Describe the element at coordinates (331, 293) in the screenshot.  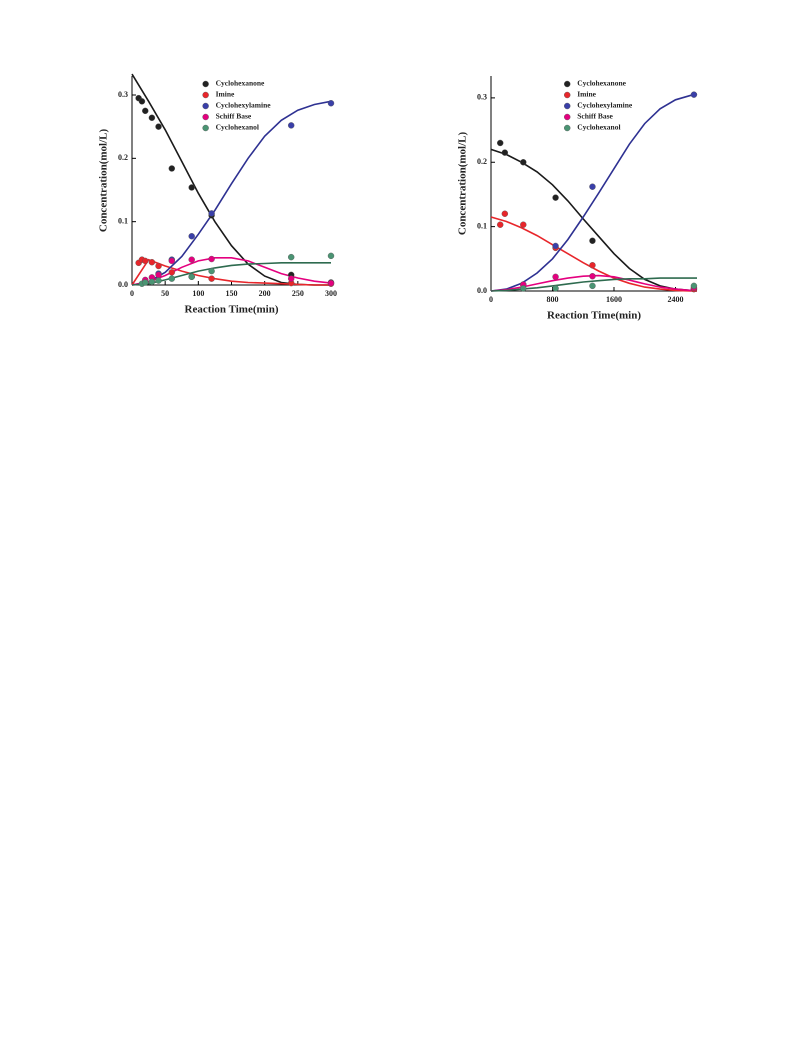
I see `x-tick-label: 300` at that location.